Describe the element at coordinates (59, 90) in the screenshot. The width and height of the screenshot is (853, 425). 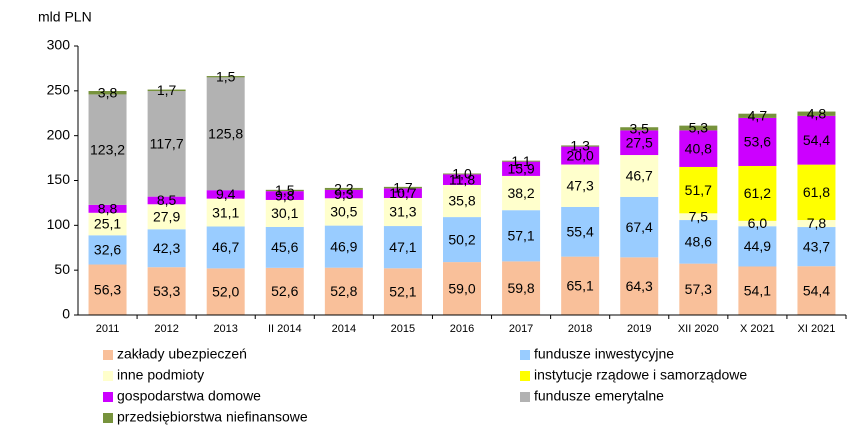
I see `y-tick-label: 250` at that location.